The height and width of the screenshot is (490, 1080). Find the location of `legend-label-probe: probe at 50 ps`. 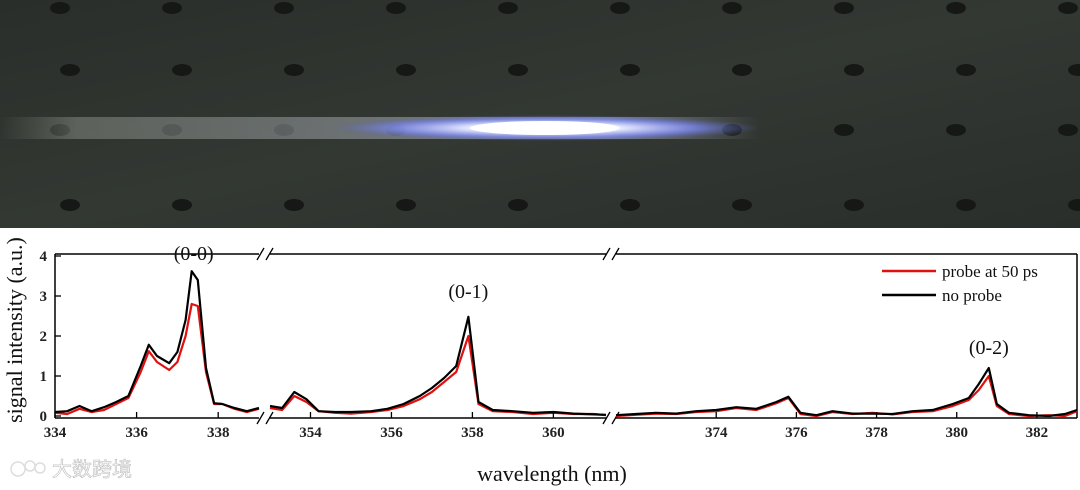

legend-label-probe: probe at 50 ps is located at coordinates (990, 271).